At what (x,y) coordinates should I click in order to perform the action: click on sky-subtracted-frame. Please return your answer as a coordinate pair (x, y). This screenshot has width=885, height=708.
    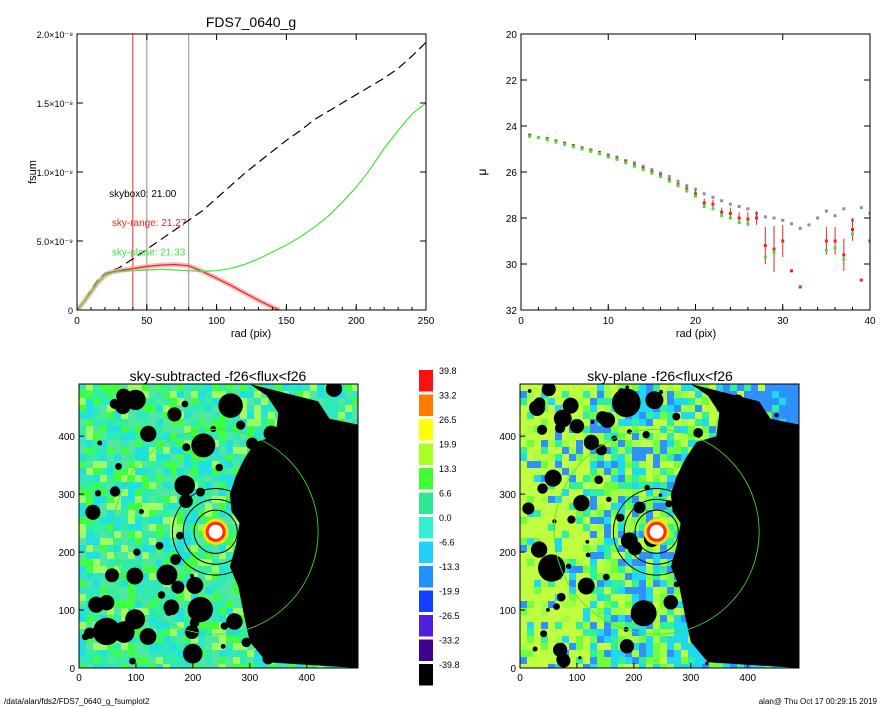
    Looking at the image, I should click on (218, 526).